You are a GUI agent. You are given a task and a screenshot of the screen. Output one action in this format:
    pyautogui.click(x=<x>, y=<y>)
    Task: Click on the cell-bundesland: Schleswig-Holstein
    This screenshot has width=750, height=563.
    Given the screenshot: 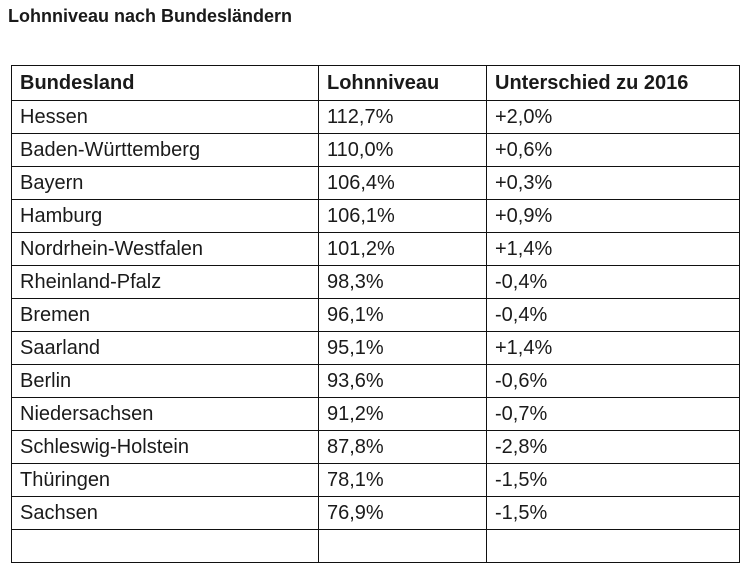 What is the action you would take?
    pyautogui.click(x=165, y=447)
    